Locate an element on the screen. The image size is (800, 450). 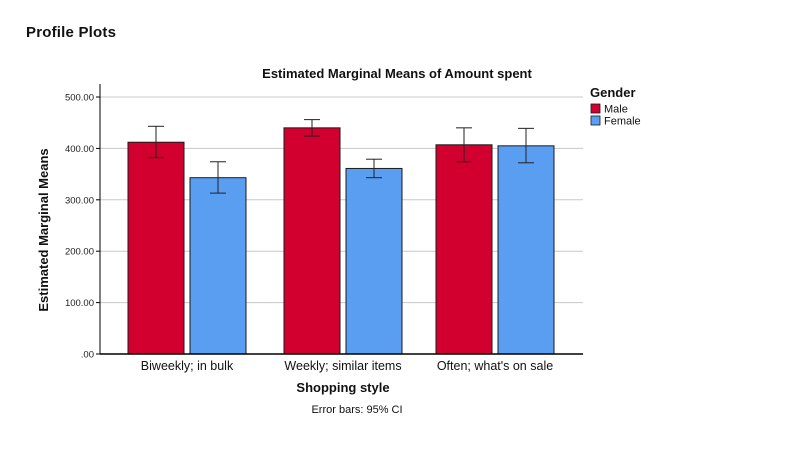
y-axis-ticks: .00 100.00 200.00 300.00 400.00 500.00 is located at coordinates (82, 227).